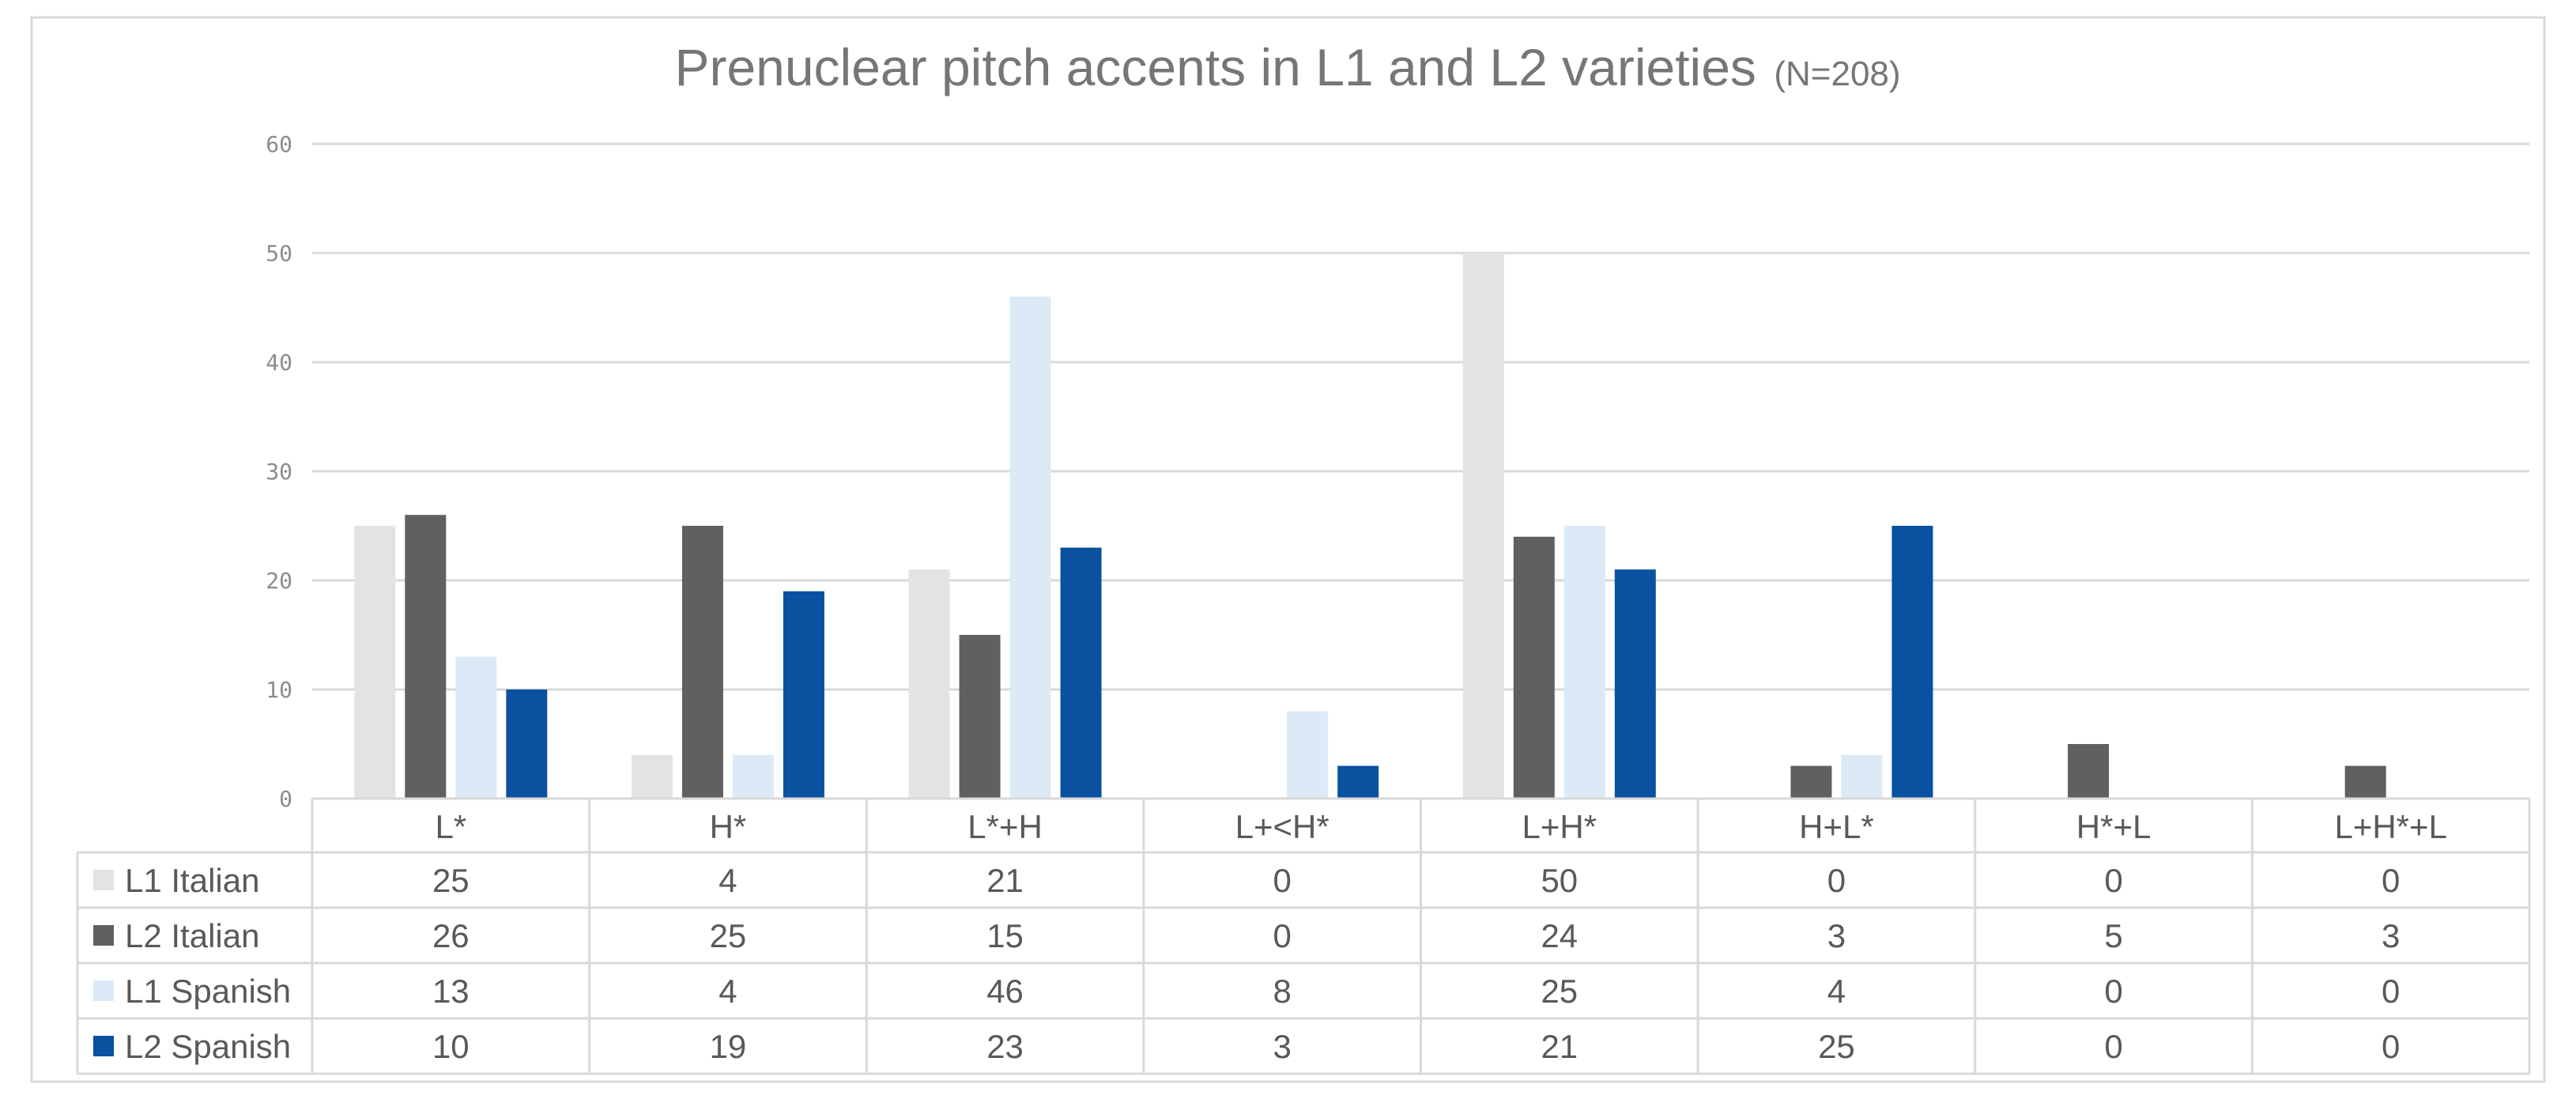 The image size is (2576, 1103). Describe the element at coordinates (2391, 936) in the screenshot. I see `table-cell-l2-italian-8: 3` at that location.